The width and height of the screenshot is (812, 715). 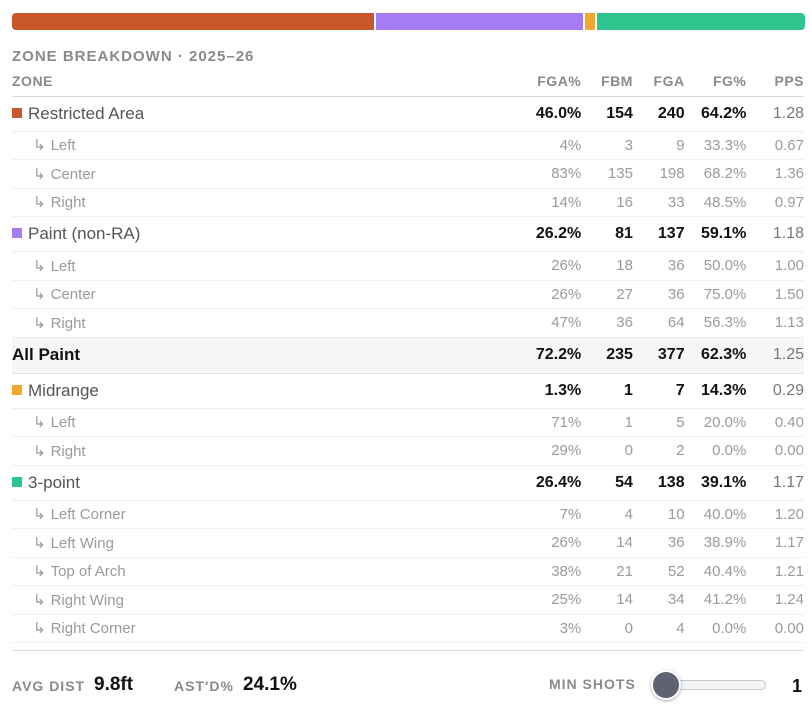 What do you see at coordinates (789, 600) in the screenshot?
I see `cell-pps: 1.24` at bounding box center [789, 600].